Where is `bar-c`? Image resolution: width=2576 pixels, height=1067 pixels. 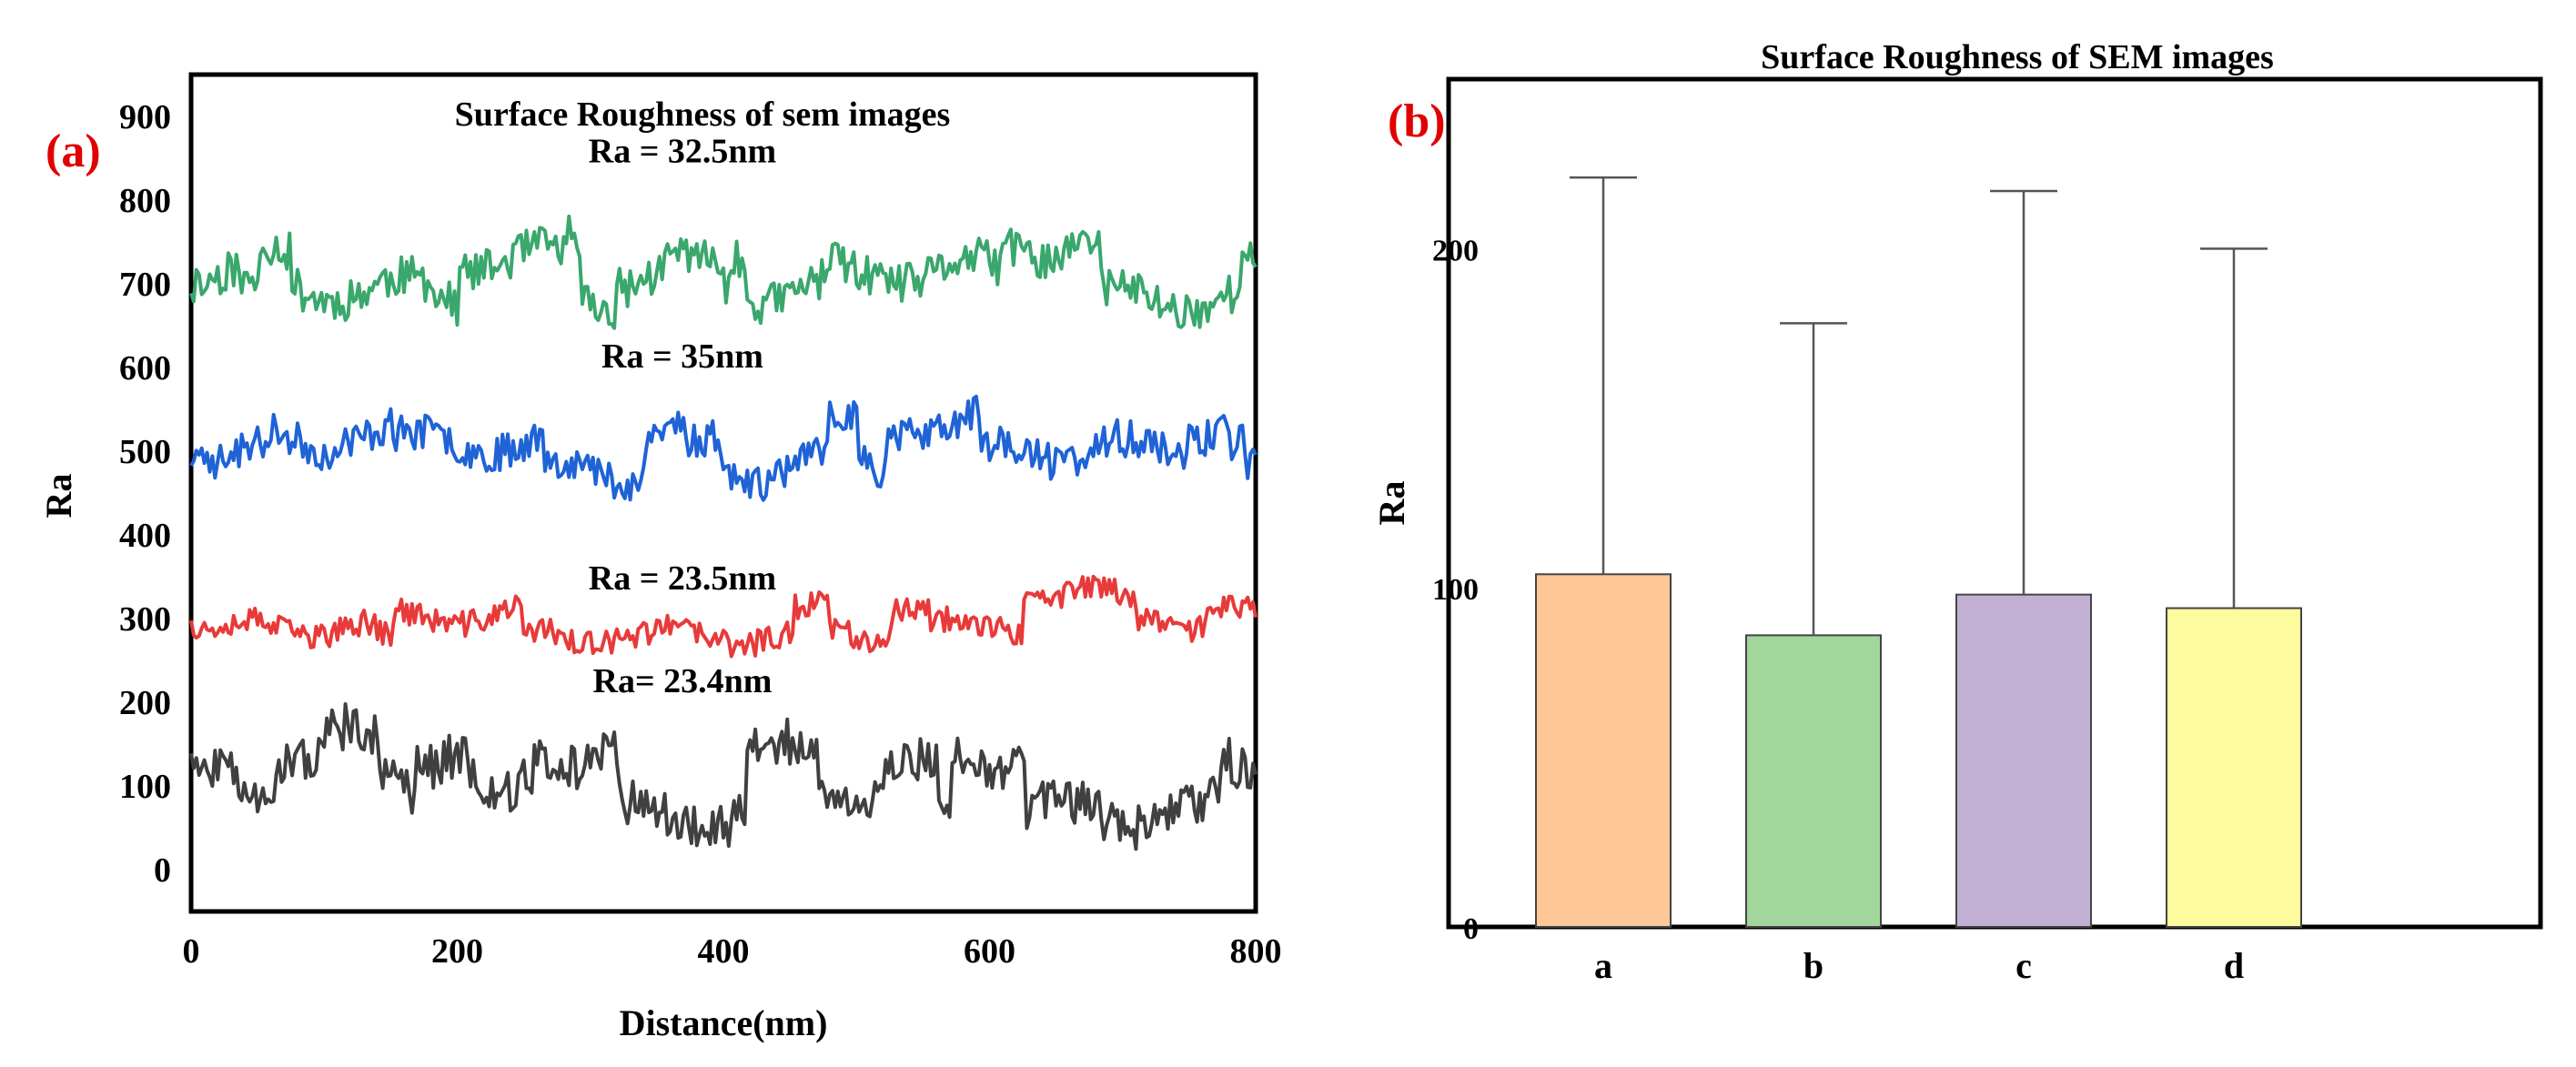 bar-c is located at coordinates (2023, 760).